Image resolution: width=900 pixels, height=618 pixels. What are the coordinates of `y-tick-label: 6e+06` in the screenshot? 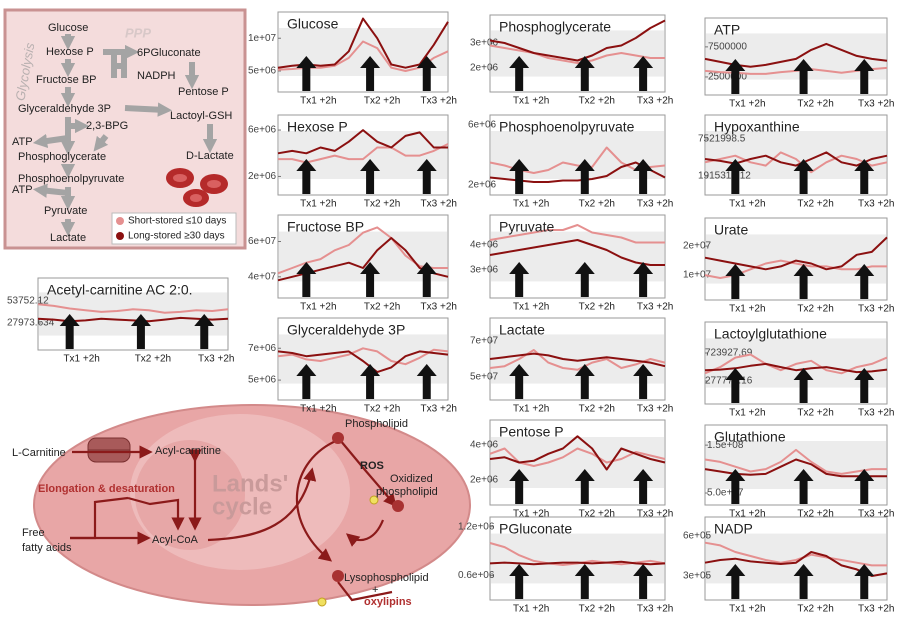 It's located at (482, 125).